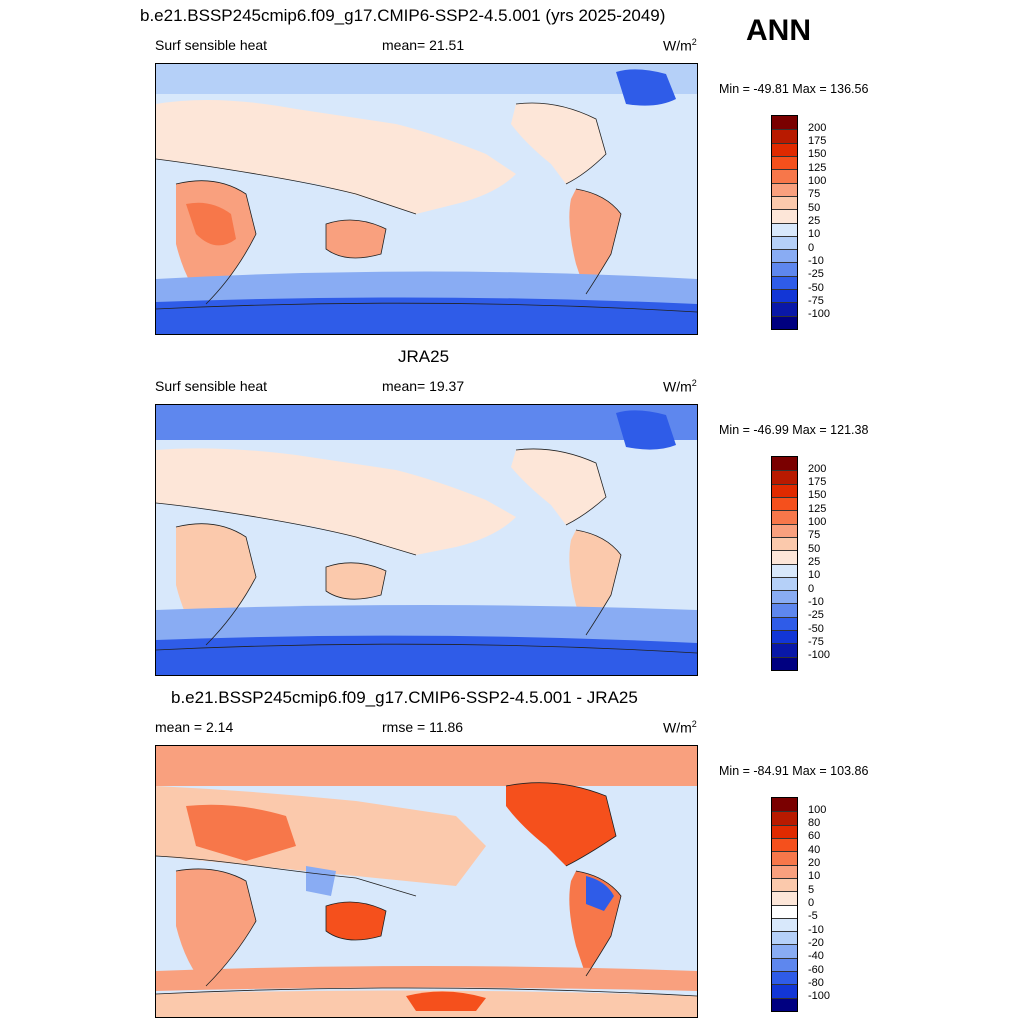  I want to click on colorbar-label: 40, so click(814, 849).